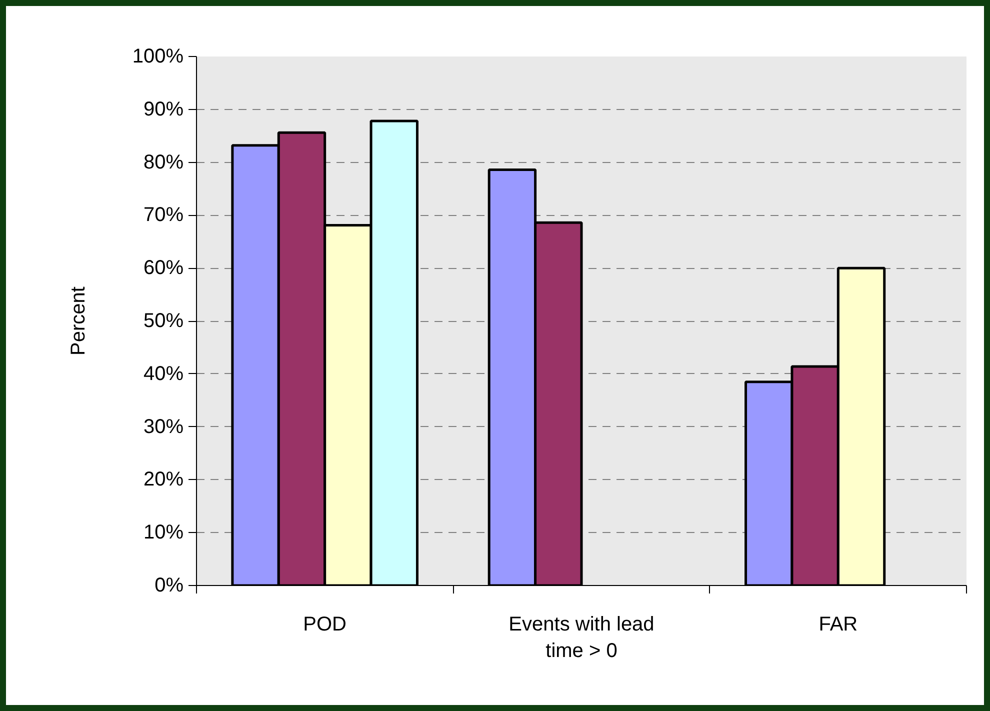  I want to click on y-axis-title: Percent, so click(78, 321).